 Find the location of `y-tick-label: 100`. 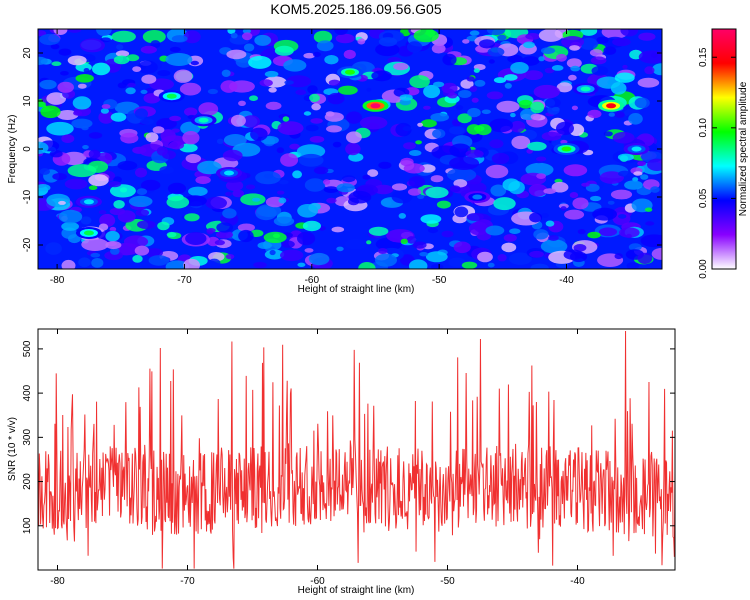

y-tick-label: 100 is located at coordinates (27, 525).